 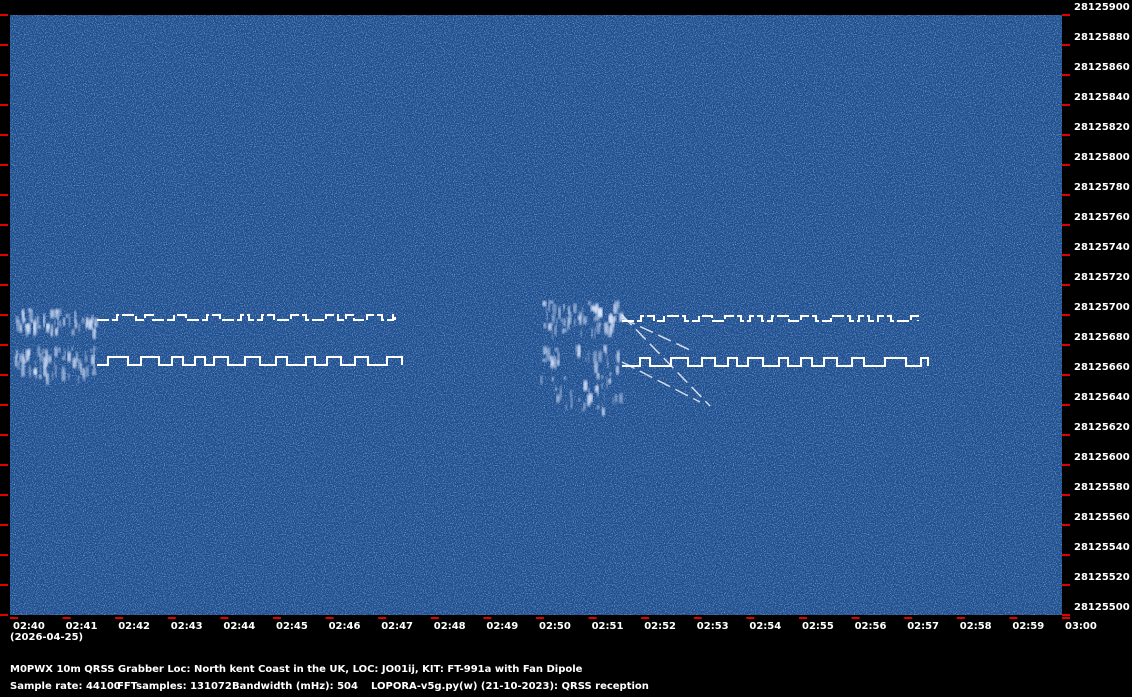 I want to click on x-tick-label: 02:45, so click(x=292, y=626).